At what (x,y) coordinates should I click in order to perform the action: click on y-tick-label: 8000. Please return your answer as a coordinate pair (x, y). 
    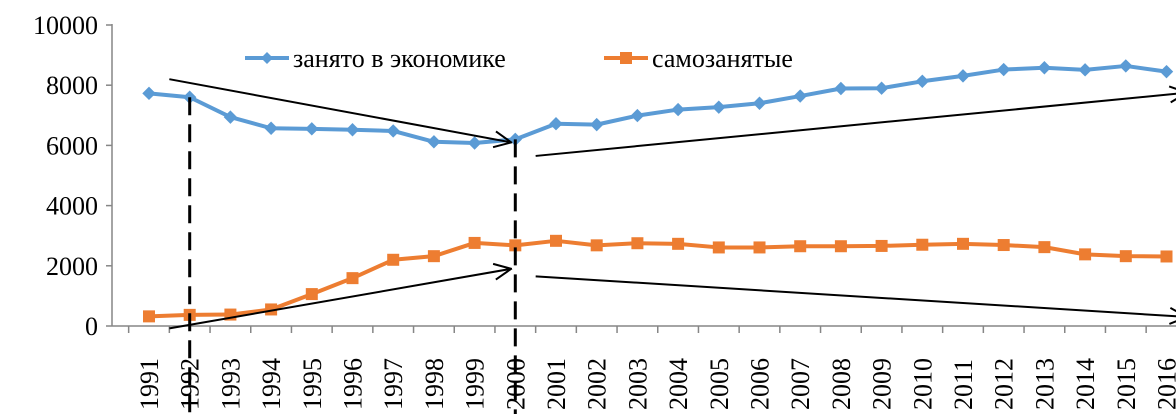
    Looking at the image, I should click on (72, 85).